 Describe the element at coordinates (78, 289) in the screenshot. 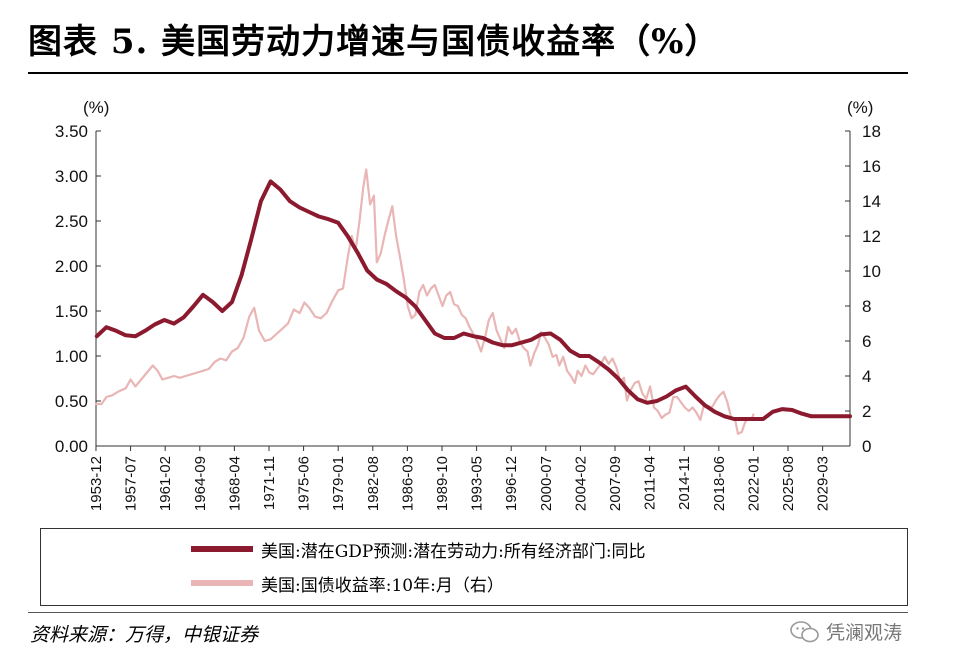

I see `left-axis: 0.00 0.50 1.00 1.50 2.00 2.50 3.00 3.50` at that location.